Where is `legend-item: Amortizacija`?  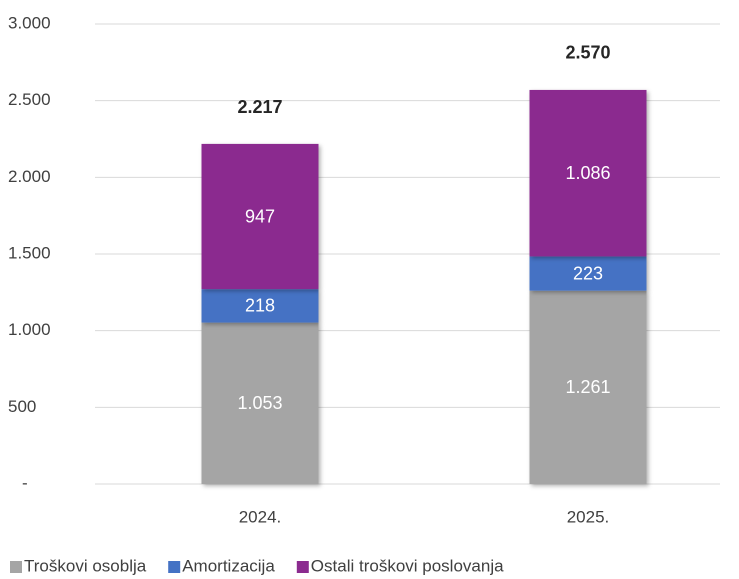
legend-item: Amortizacija is located at coordinates (221, 565).